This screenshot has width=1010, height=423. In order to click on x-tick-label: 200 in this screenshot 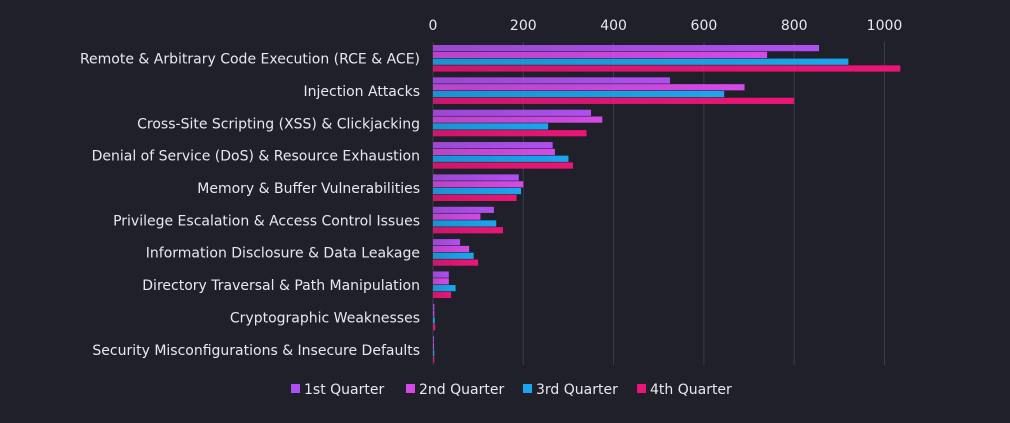, I will do `click(523, 26)`.